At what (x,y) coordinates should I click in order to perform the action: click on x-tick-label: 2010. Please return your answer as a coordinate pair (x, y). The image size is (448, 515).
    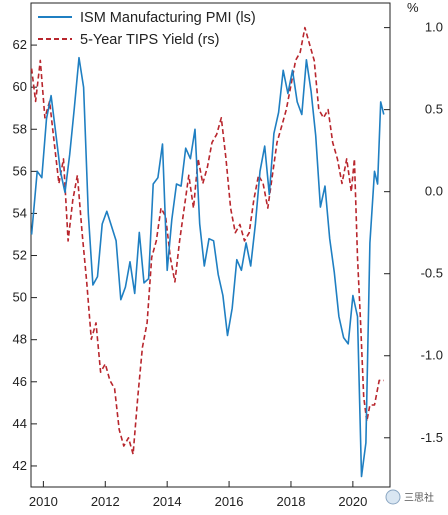
    Looking at the image, I should click on (43, 501).